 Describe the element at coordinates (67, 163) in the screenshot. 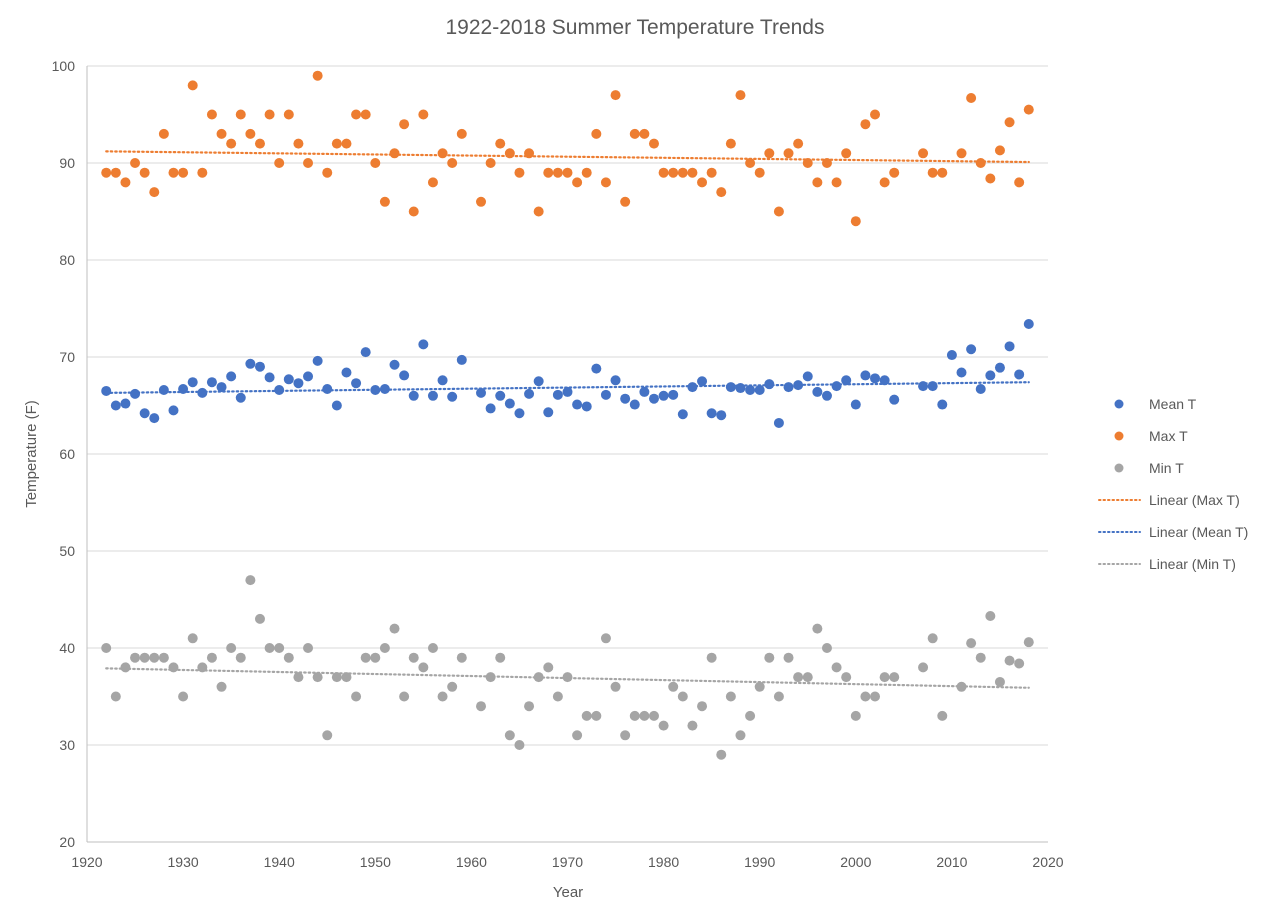

I see `y-tick-label: 90` at that location.